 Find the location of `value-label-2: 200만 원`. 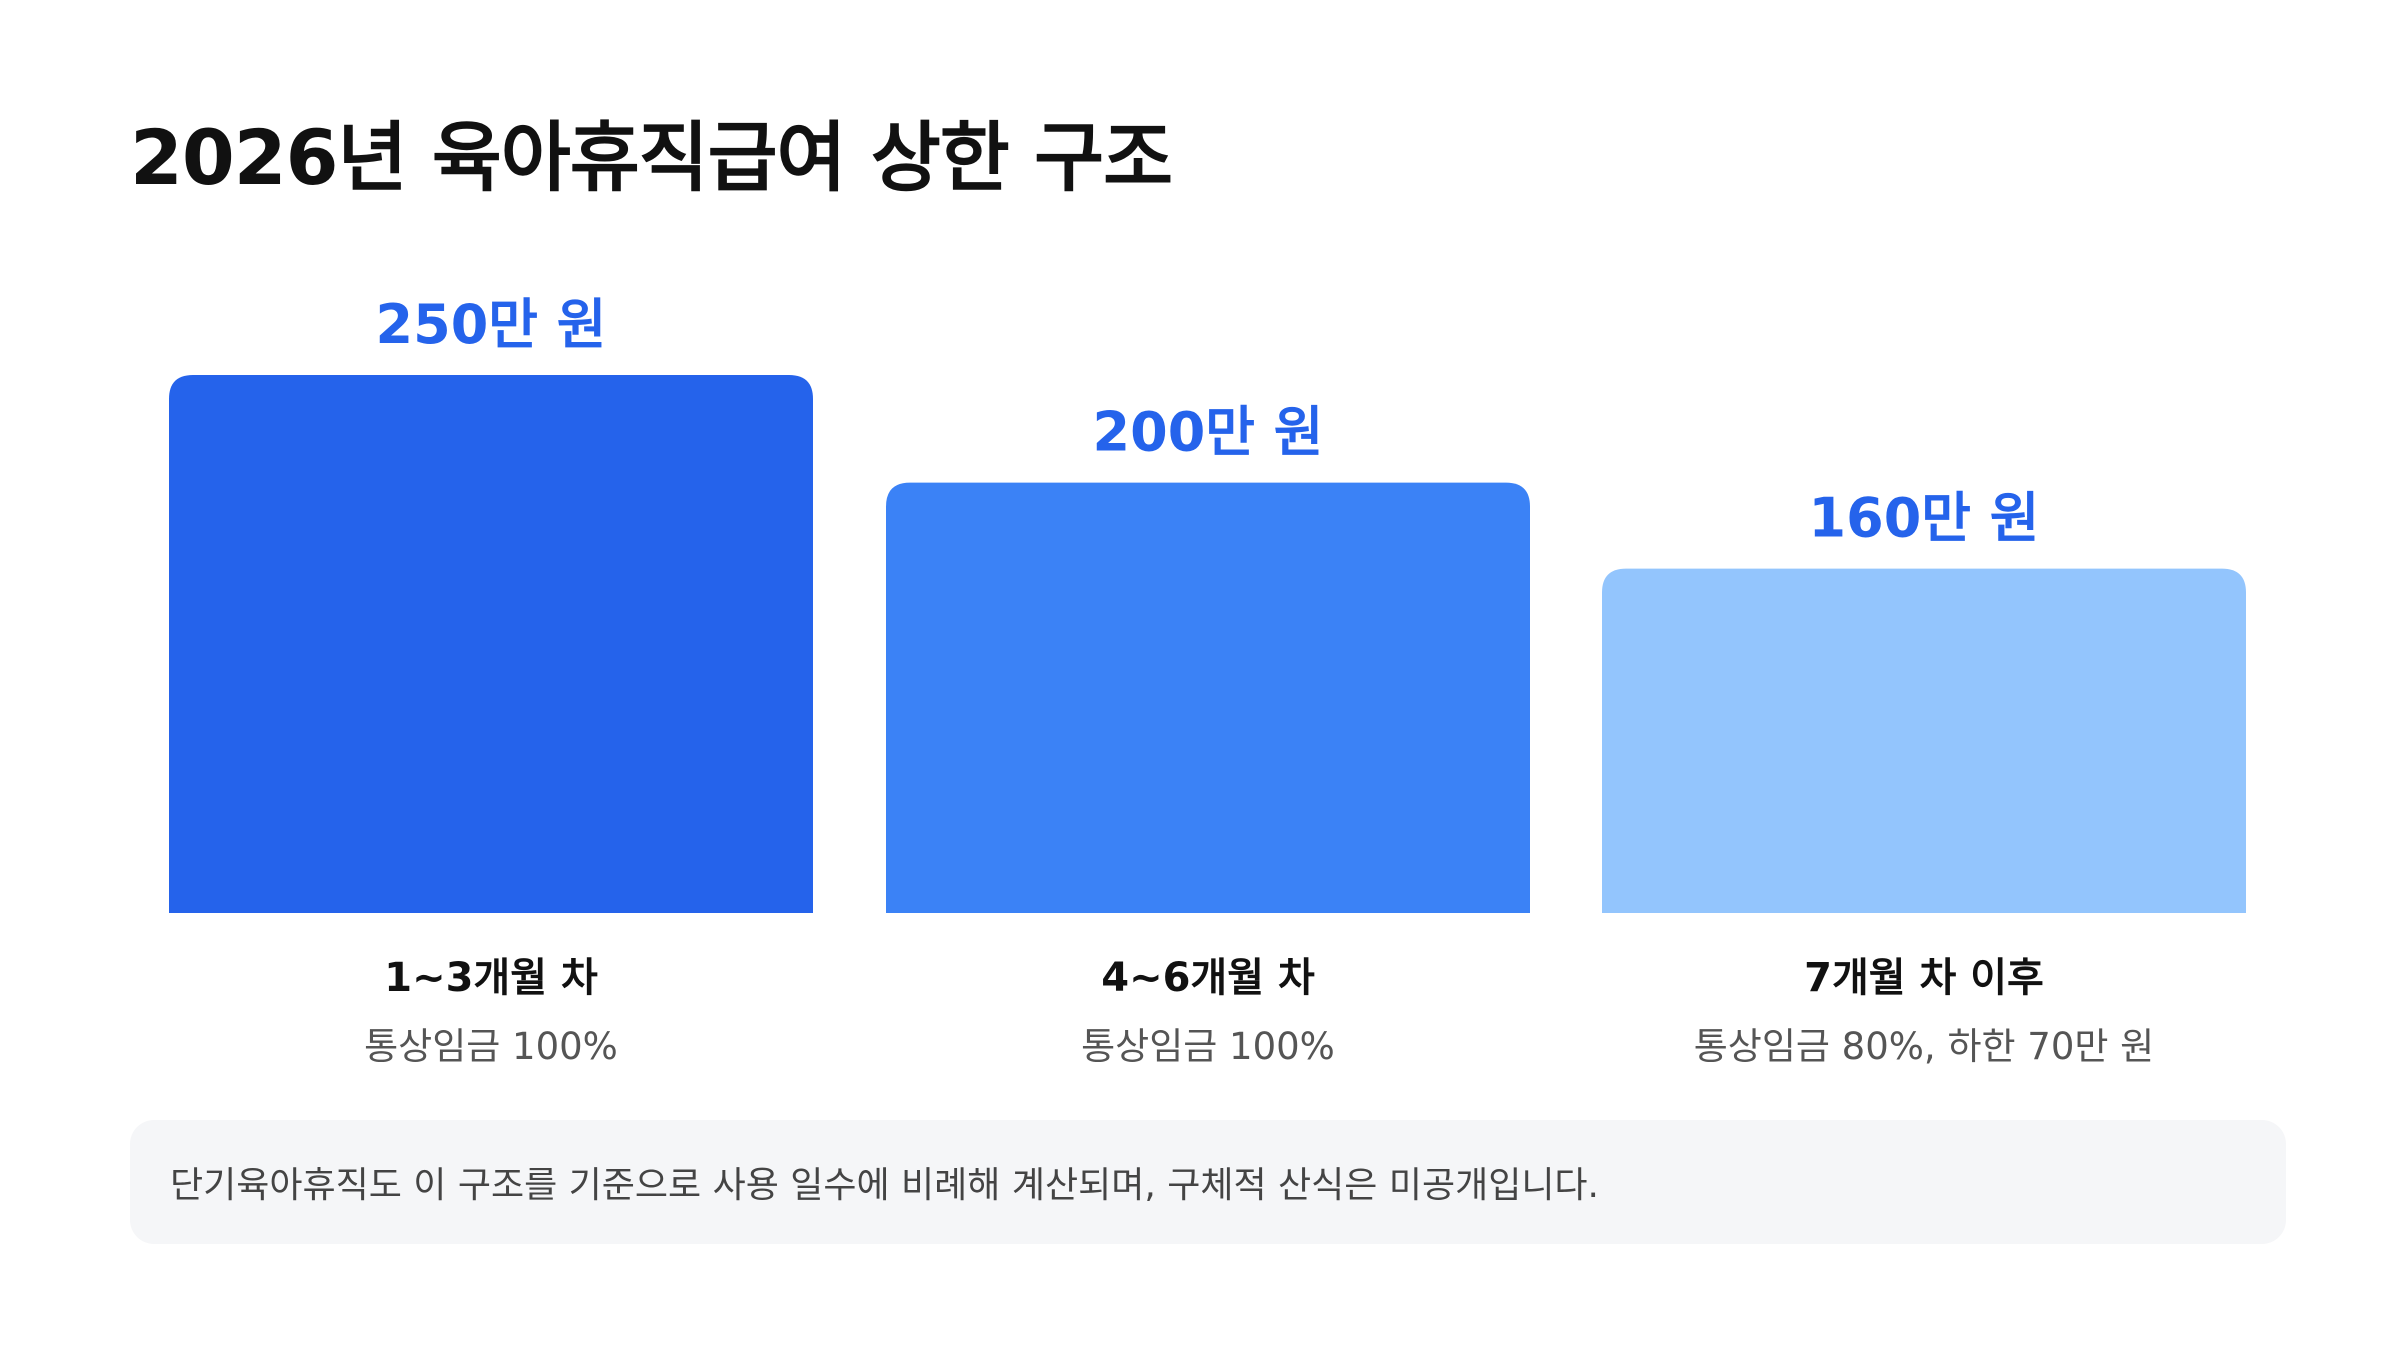

value-label-2: 200만 원 is located at coordinates (1208, 432).